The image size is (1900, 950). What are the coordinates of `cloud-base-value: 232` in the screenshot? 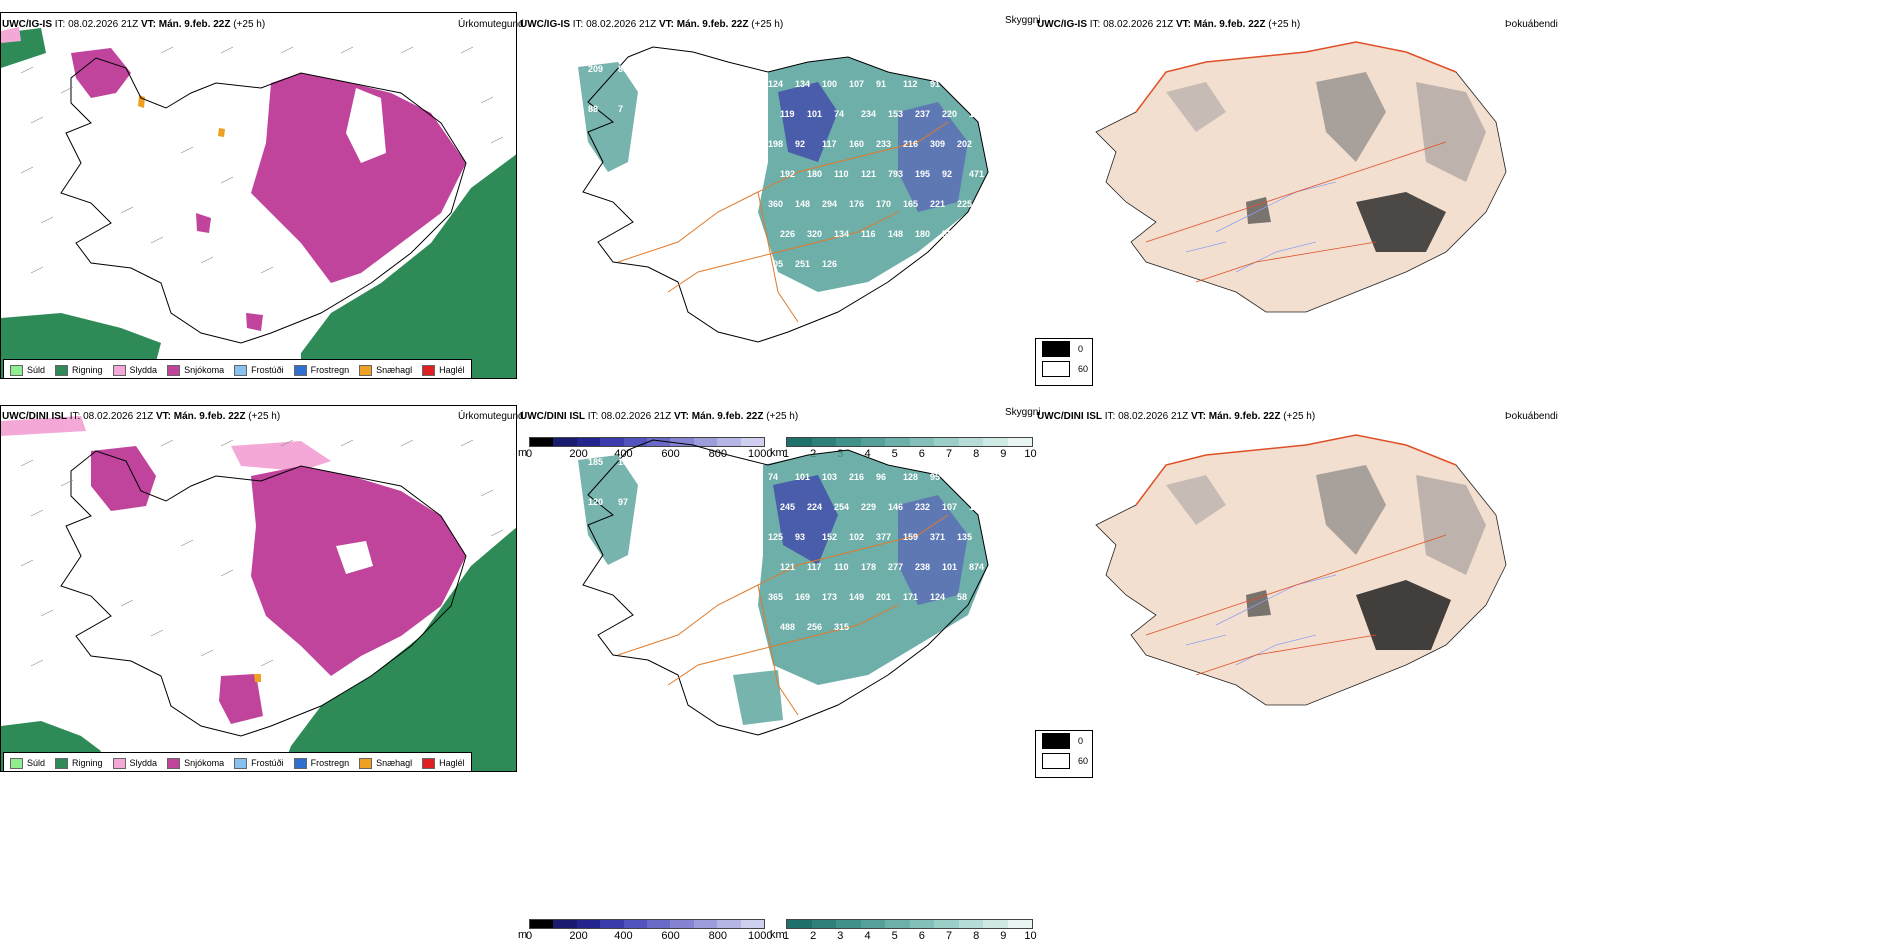 It's located at (922, 507).